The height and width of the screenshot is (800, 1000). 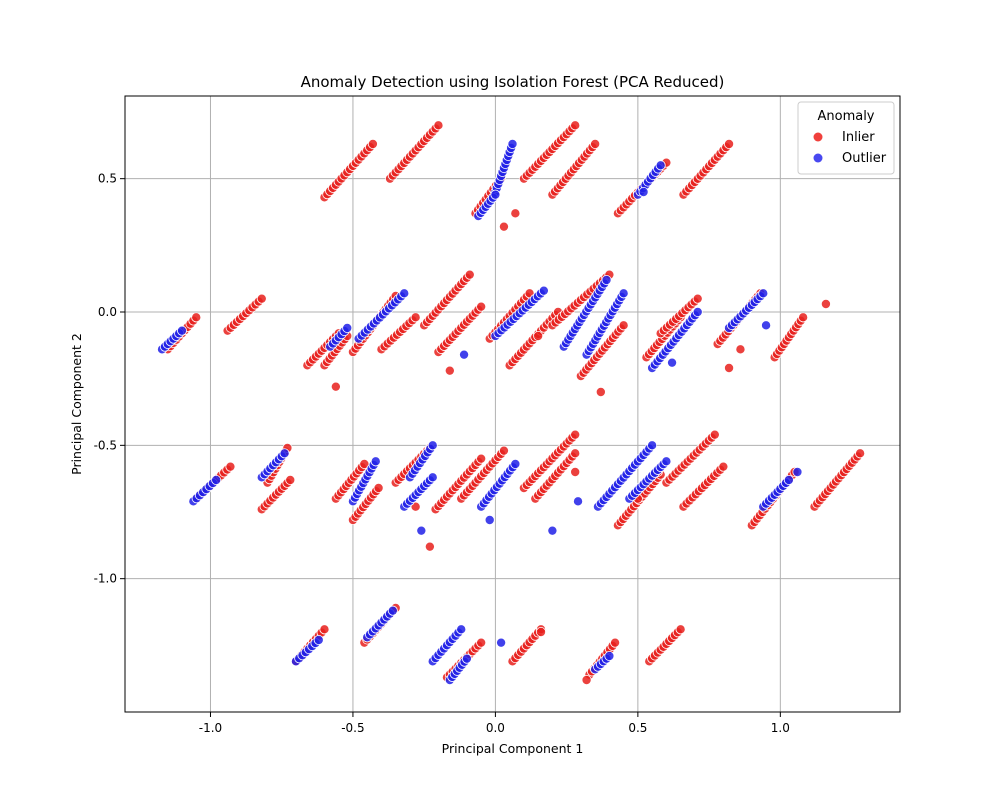 What do you see at coordinates (637, 728) in the screenshot?
I see `x-tick-label: 0.5` at bounding box center [637, 728].